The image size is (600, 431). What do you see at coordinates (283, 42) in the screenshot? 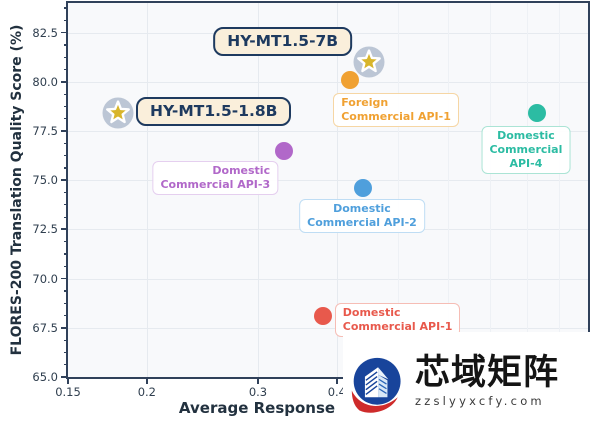
I see `model-annotation: HY-MT1.5-7B` at bounding box center [283, 42].